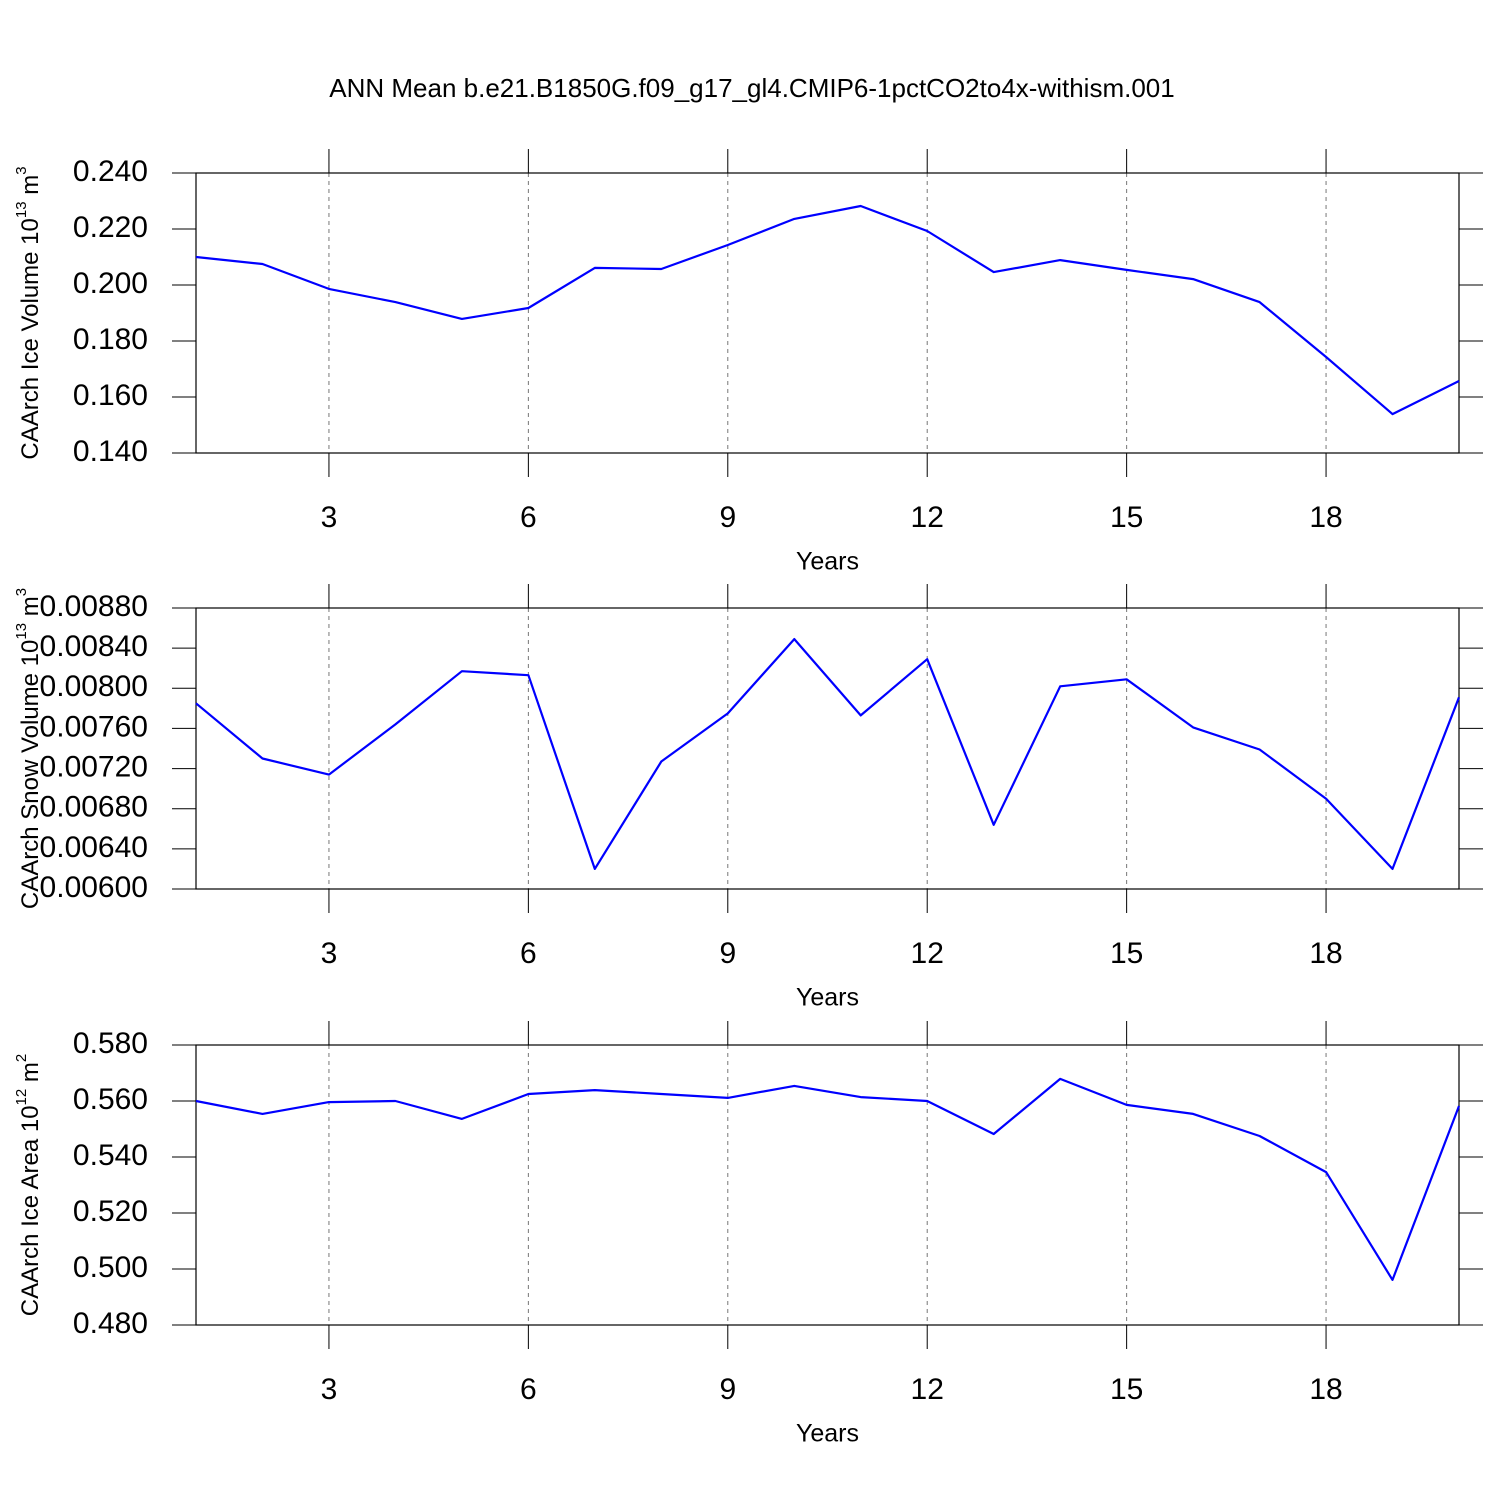 Image resolution: width=1500 pixels, height=1500 pixels. Describe the element at coordinates (30, 774) in the screenshot. I see `y-axis-label-text: CAArch Snow Volume 10` at that location.